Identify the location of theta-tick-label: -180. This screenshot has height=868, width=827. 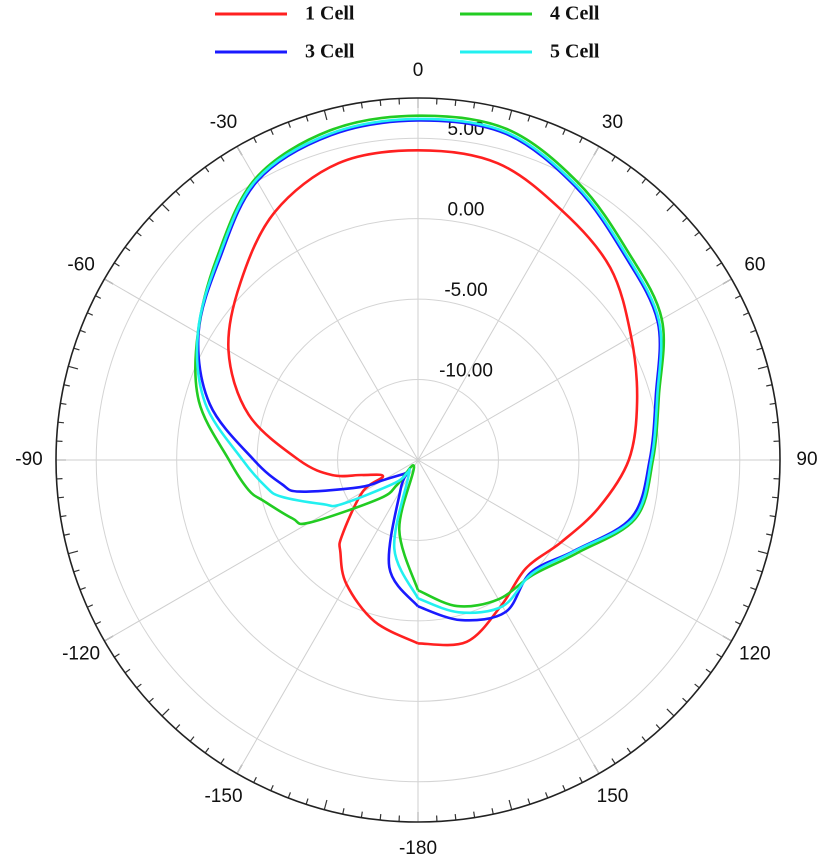
(418, 848).